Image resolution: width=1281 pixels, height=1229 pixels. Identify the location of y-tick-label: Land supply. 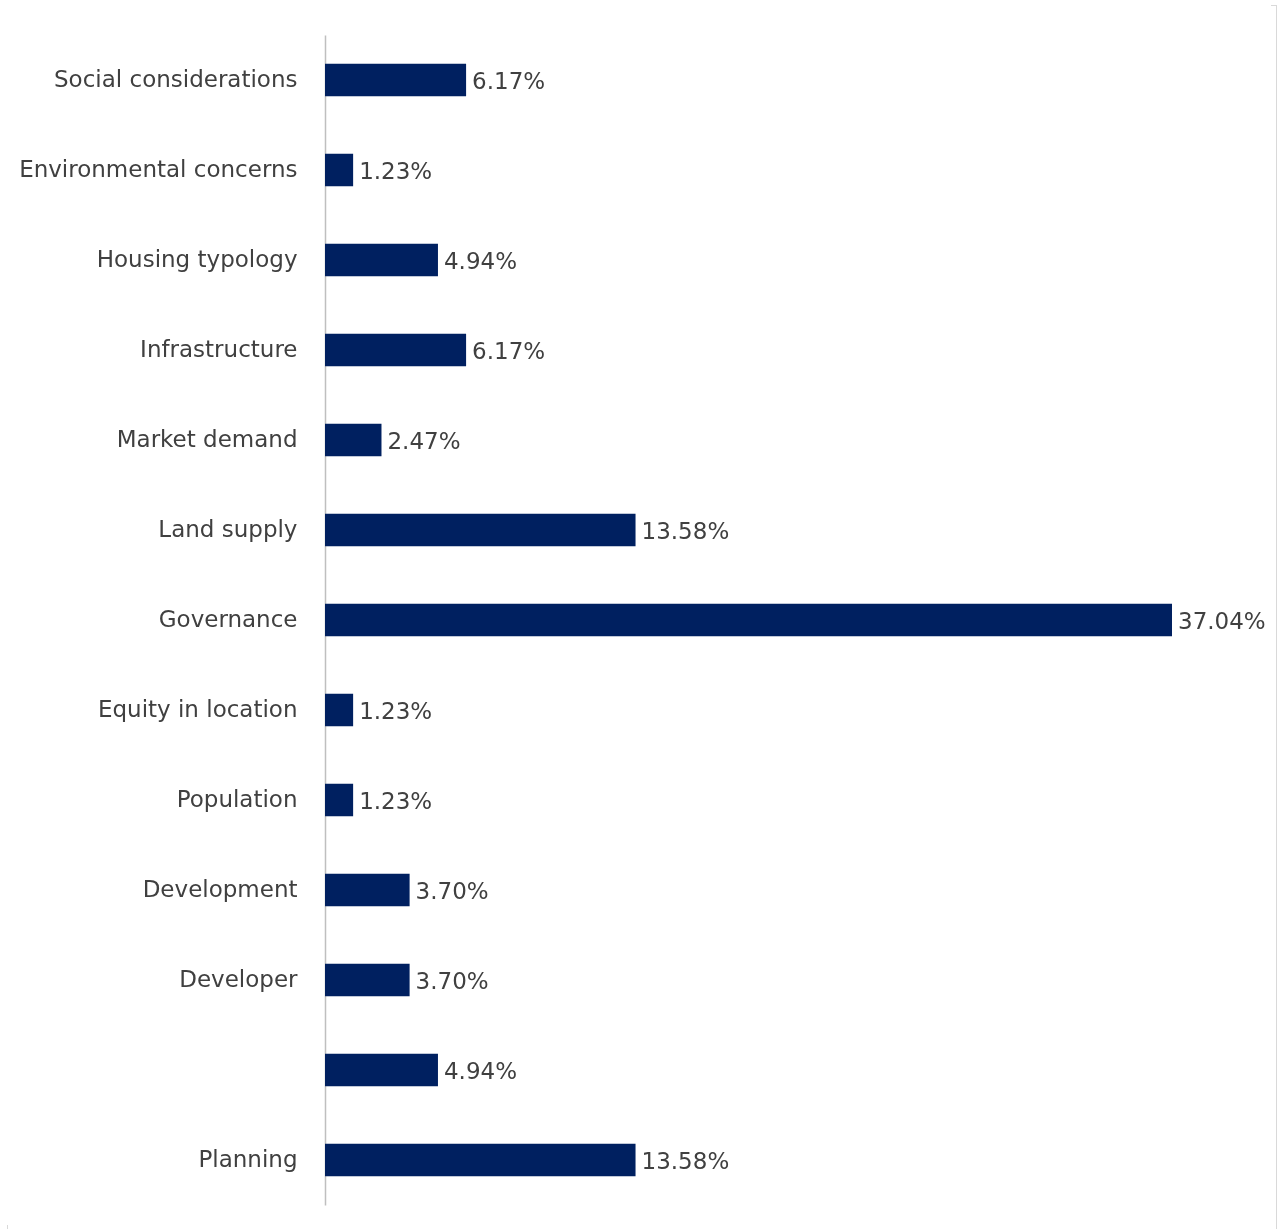
(228, 529).